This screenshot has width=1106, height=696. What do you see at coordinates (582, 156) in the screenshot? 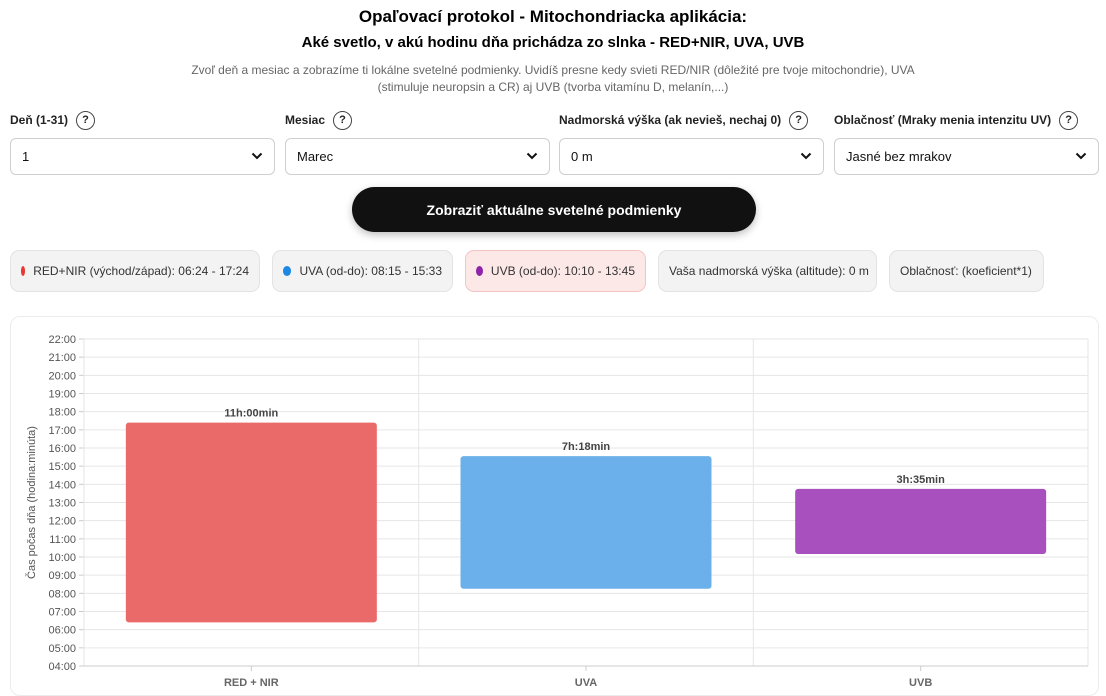
I see `altitude-select-value: 0 m` at bounding box center [582, 156].